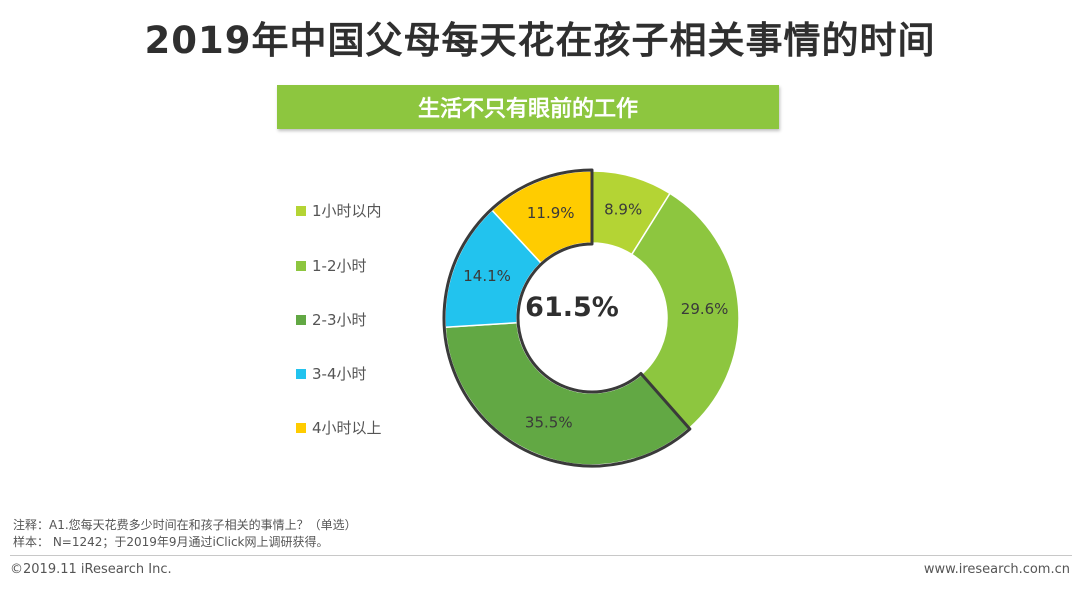 The height and width of the screenshot is (589, 1080). I want to click on legend-item: 3-4小时, so click(331, 373).